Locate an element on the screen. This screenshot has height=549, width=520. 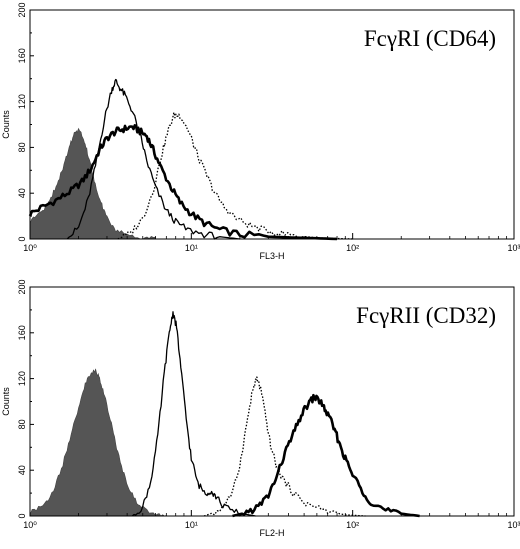
panel-title: FcγRII (CD32) is located at coordinates (426, 315).